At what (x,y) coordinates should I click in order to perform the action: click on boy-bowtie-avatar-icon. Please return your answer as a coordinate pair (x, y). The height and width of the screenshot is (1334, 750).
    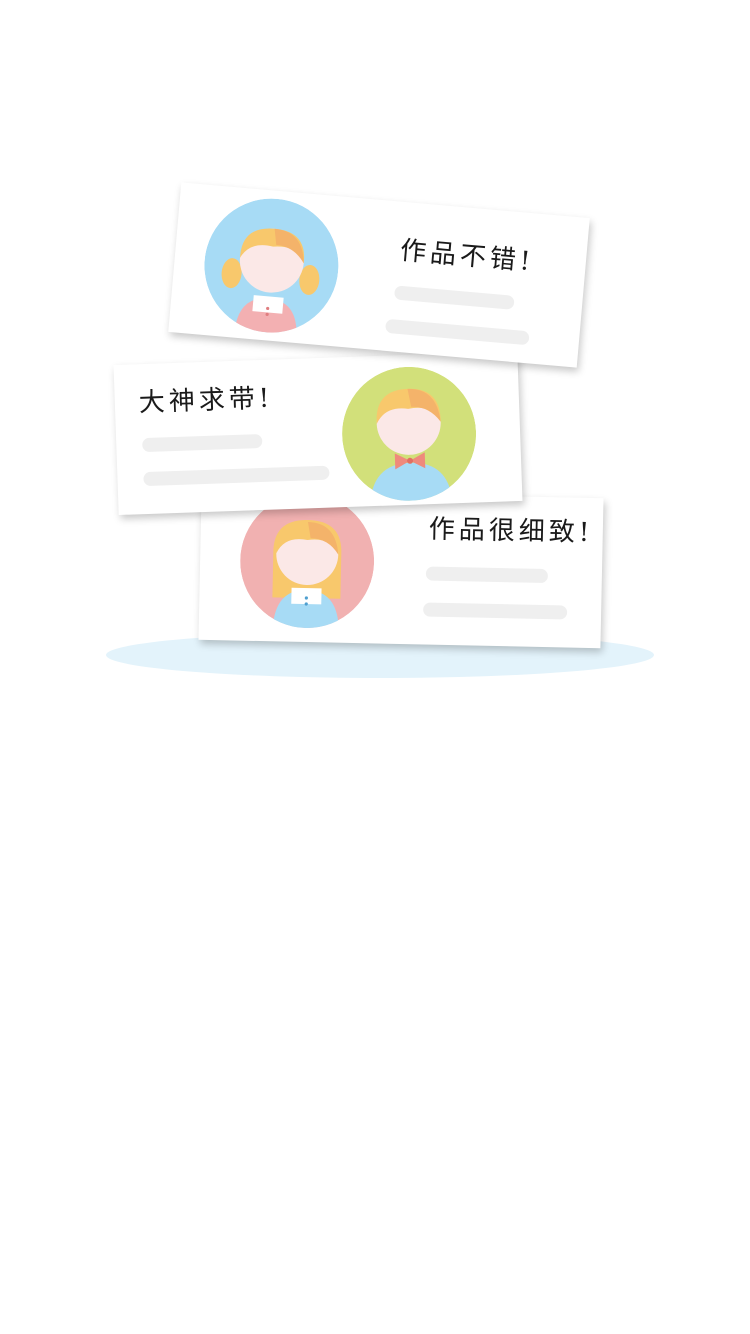
    Looking at the image, I should click on (409, 434).